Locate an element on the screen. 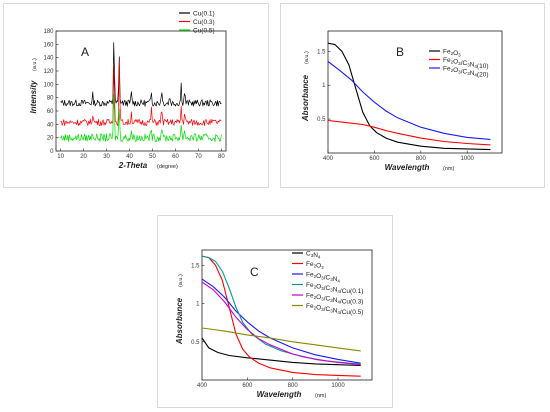 The image size is (550, 412). y-tick-label: 140 is located at coordinates (48, 59).